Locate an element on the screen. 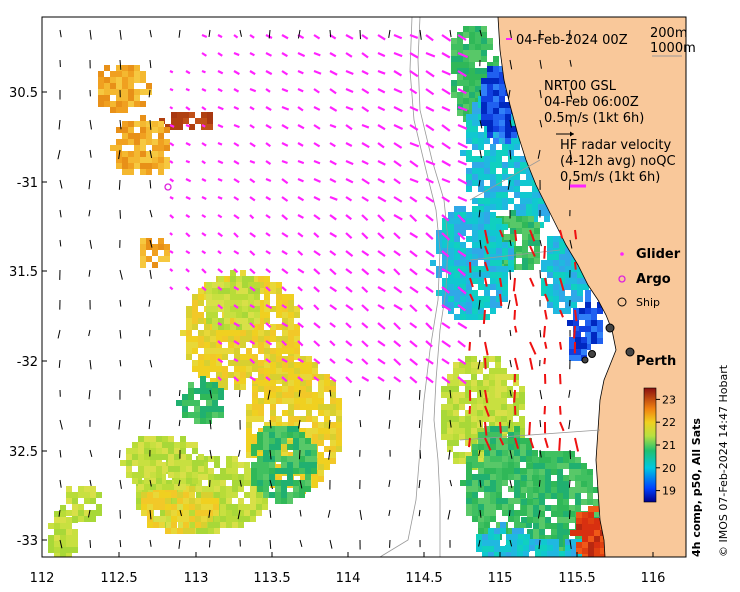 Image resolution: width=740 pixels, height=592 pixels. x-tick-label: 114 is located at coordinates (348, 578).